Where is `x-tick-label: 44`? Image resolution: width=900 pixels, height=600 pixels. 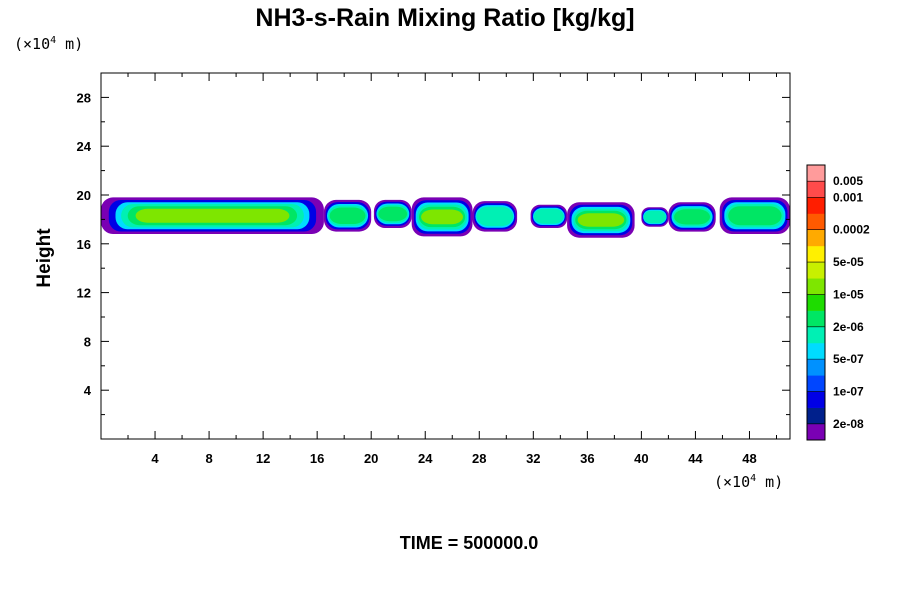 x-tick-label: 44 is located at coordinates (695, 458).